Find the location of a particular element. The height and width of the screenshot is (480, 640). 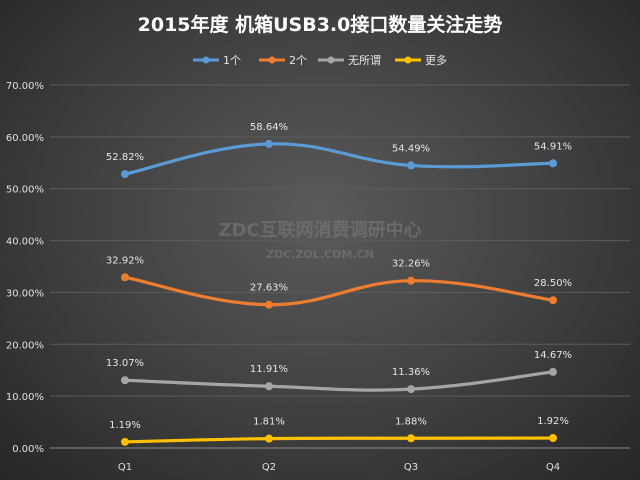

watermark-sub: ZDC.ZOL.COM.CN is located at coordinates (320, 254).